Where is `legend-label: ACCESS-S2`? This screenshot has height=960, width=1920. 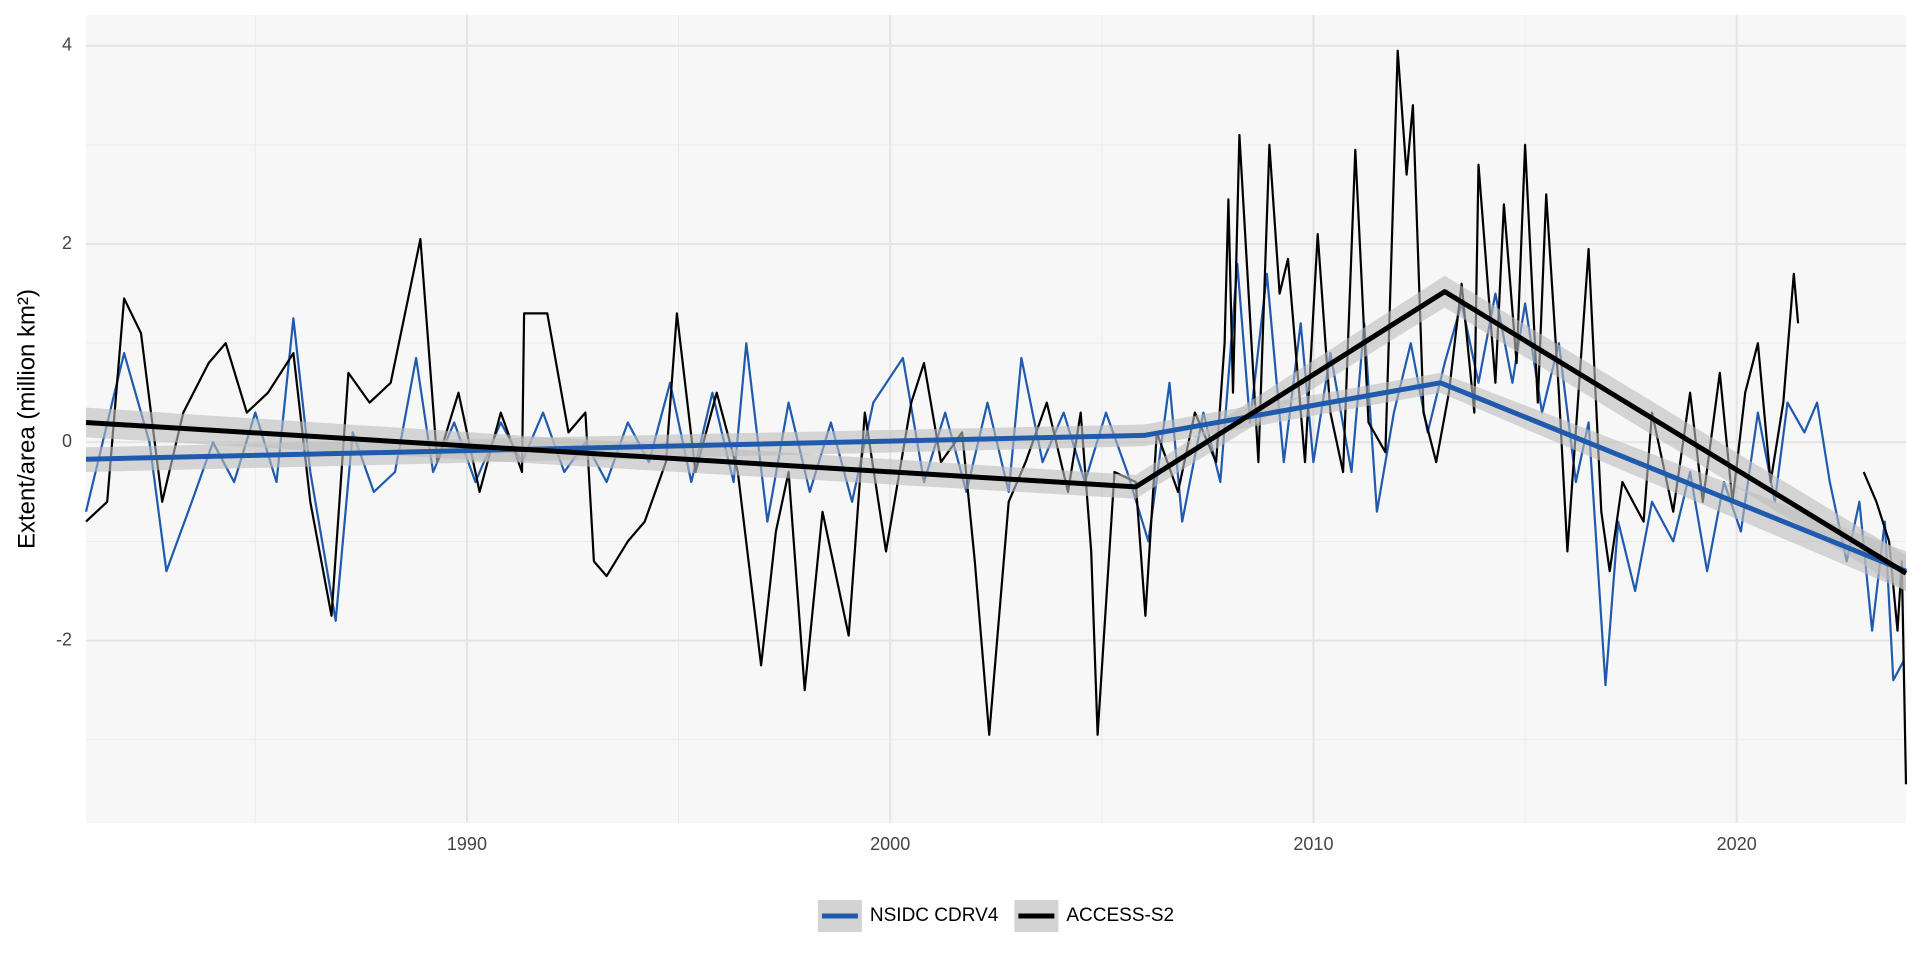
legend-label: ACCESS-S2 is located at coordinates (1120, 915).